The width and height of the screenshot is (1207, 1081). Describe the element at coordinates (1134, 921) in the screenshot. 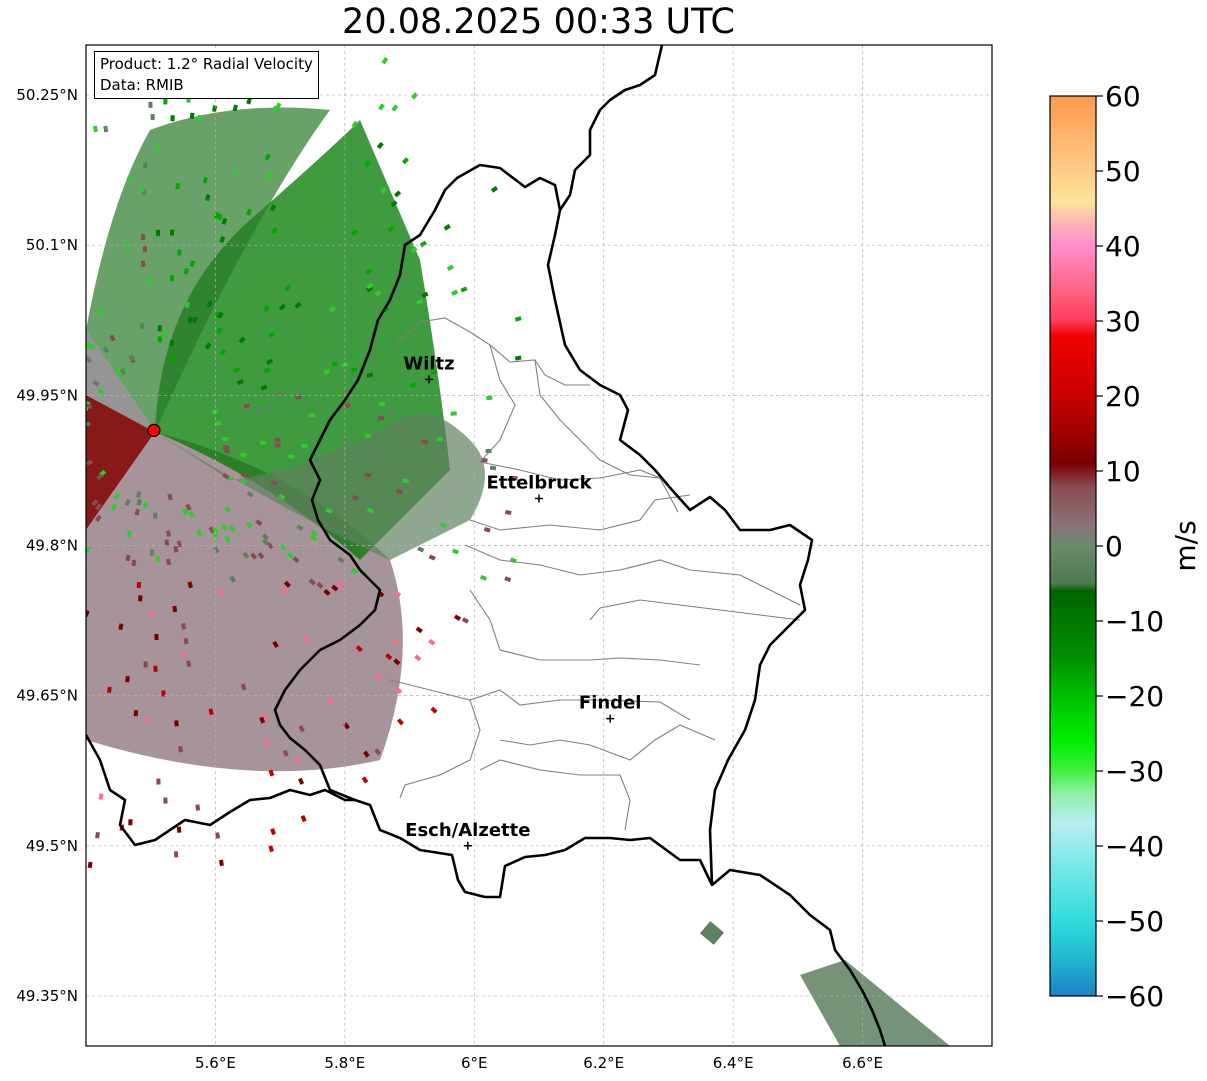

I see `colorbar-tick-label: −50` at that location.